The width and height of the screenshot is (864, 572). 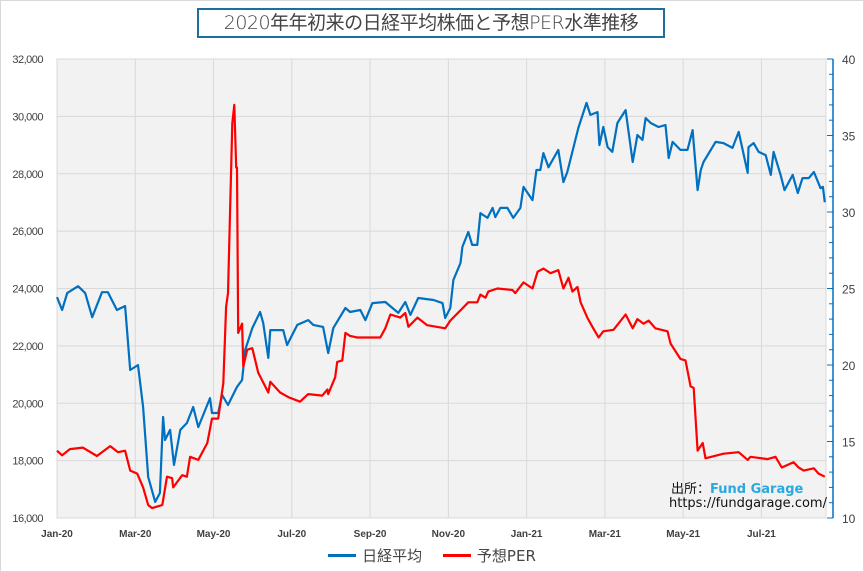 I want to click on legend-swatch-per, so click(x=456, y=555).